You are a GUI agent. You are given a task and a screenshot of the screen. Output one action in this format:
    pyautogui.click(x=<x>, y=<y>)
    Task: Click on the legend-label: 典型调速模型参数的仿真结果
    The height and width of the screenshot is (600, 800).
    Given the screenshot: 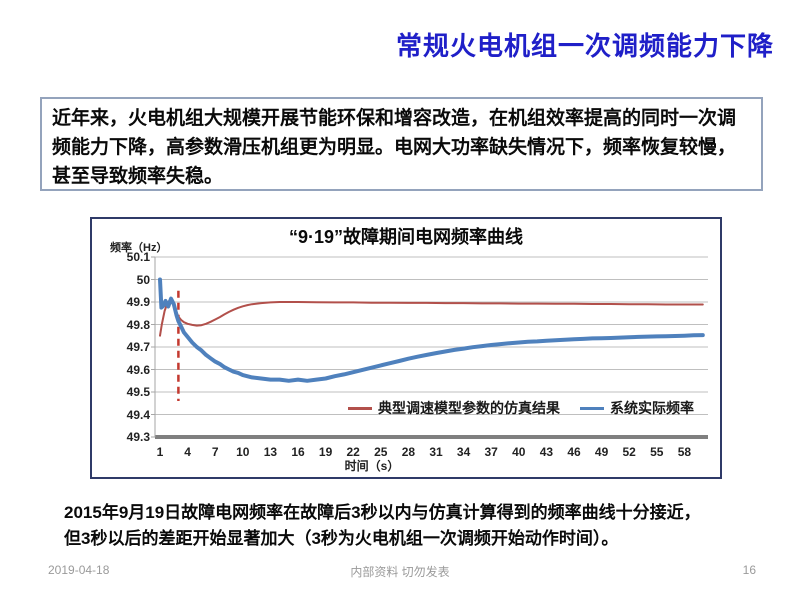 What is the action you would take?
    pyautogui.click(x=469, y=408)
    